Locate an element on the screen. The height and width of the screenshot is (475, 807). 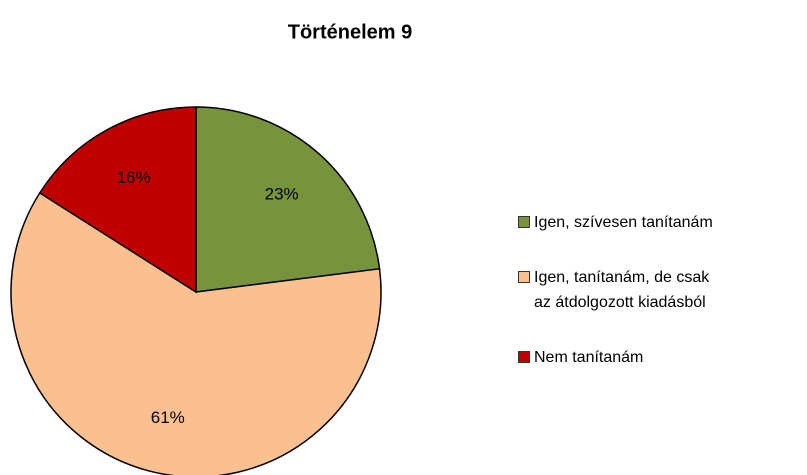
legend-item: Nem tanítanám is located at coordinates (615, 357).